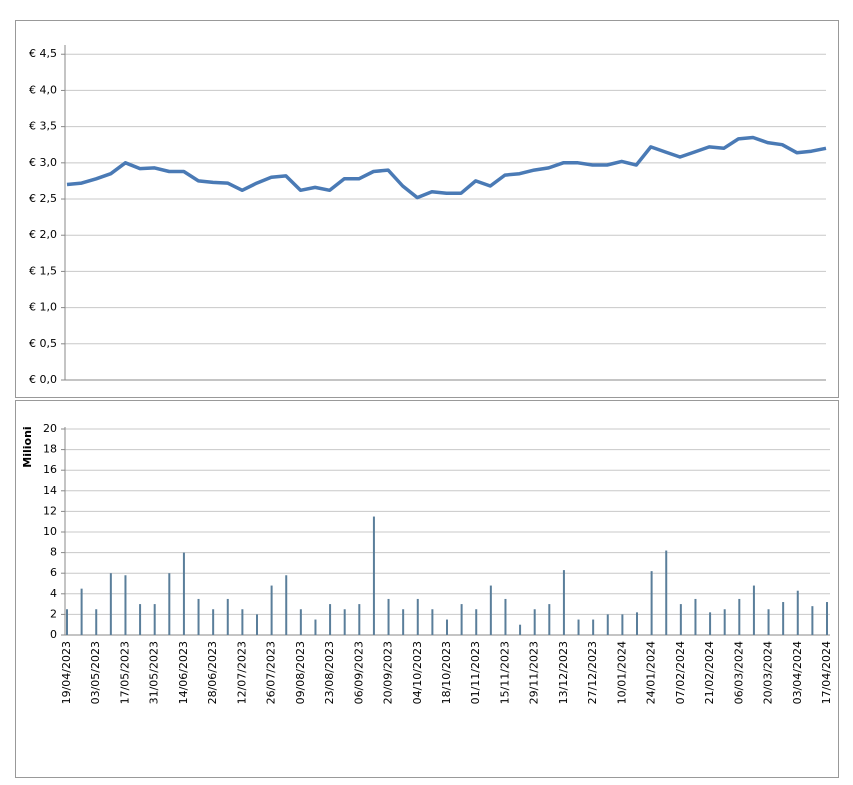  What do you see at coordinates (592, 672) in the screenshot?
I see `x-tick-label: 27/12/2023` at bounding box center [592, 672].